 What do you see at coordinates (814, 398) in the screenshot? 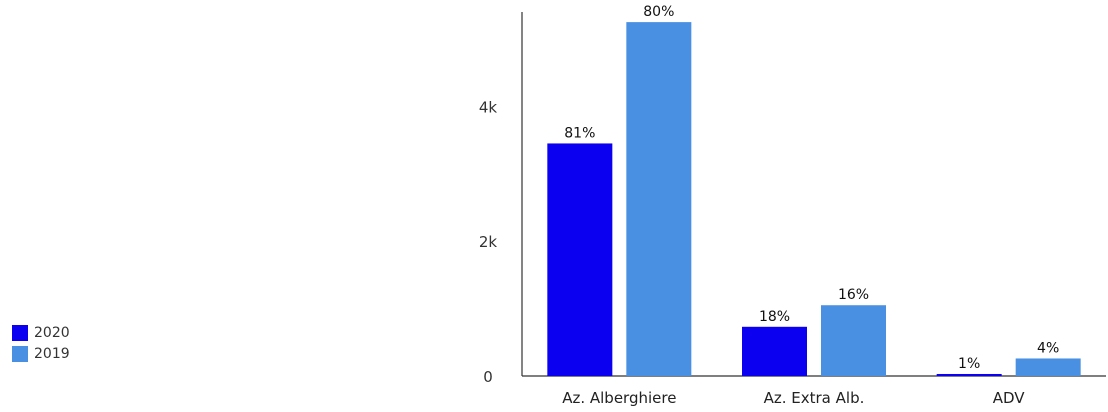
I see `x-tick-label: Az. Extra Alb.` at bounding box center [814, 398].